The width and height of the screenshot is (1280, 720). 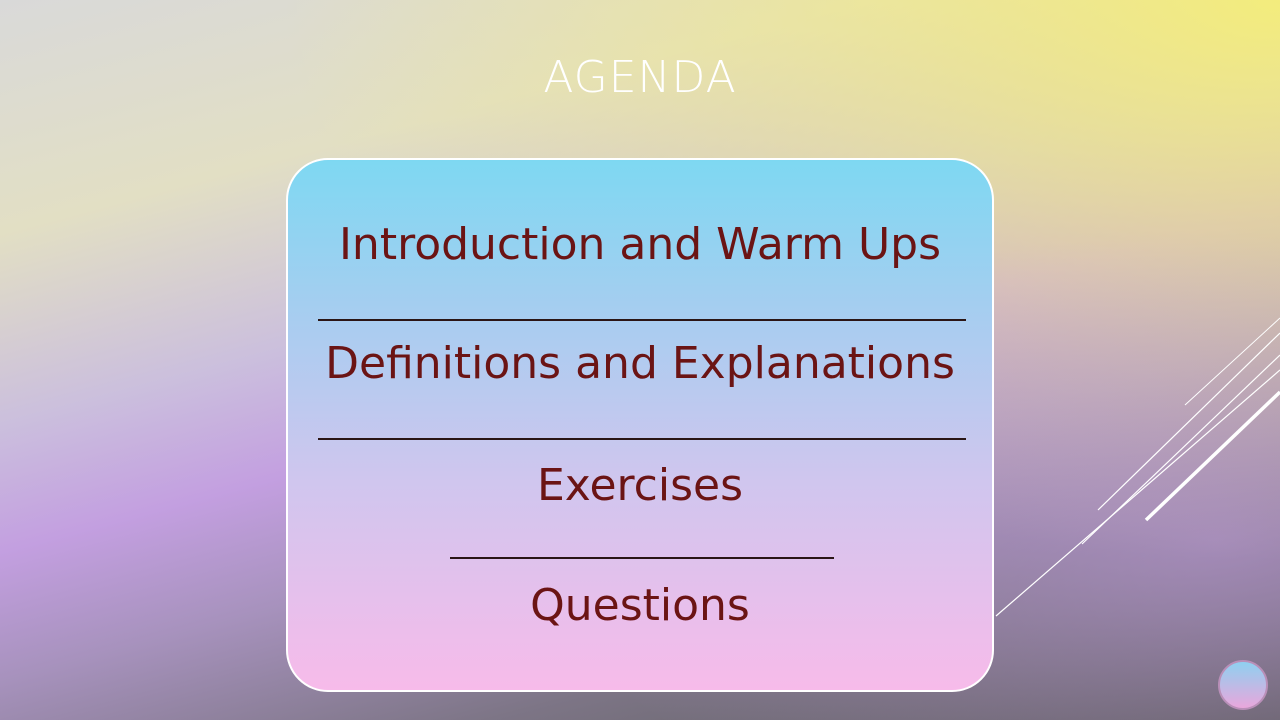 I want to click on agenda-item-introduction: Introduction and Warm Ups, so click(x=640, y=244).